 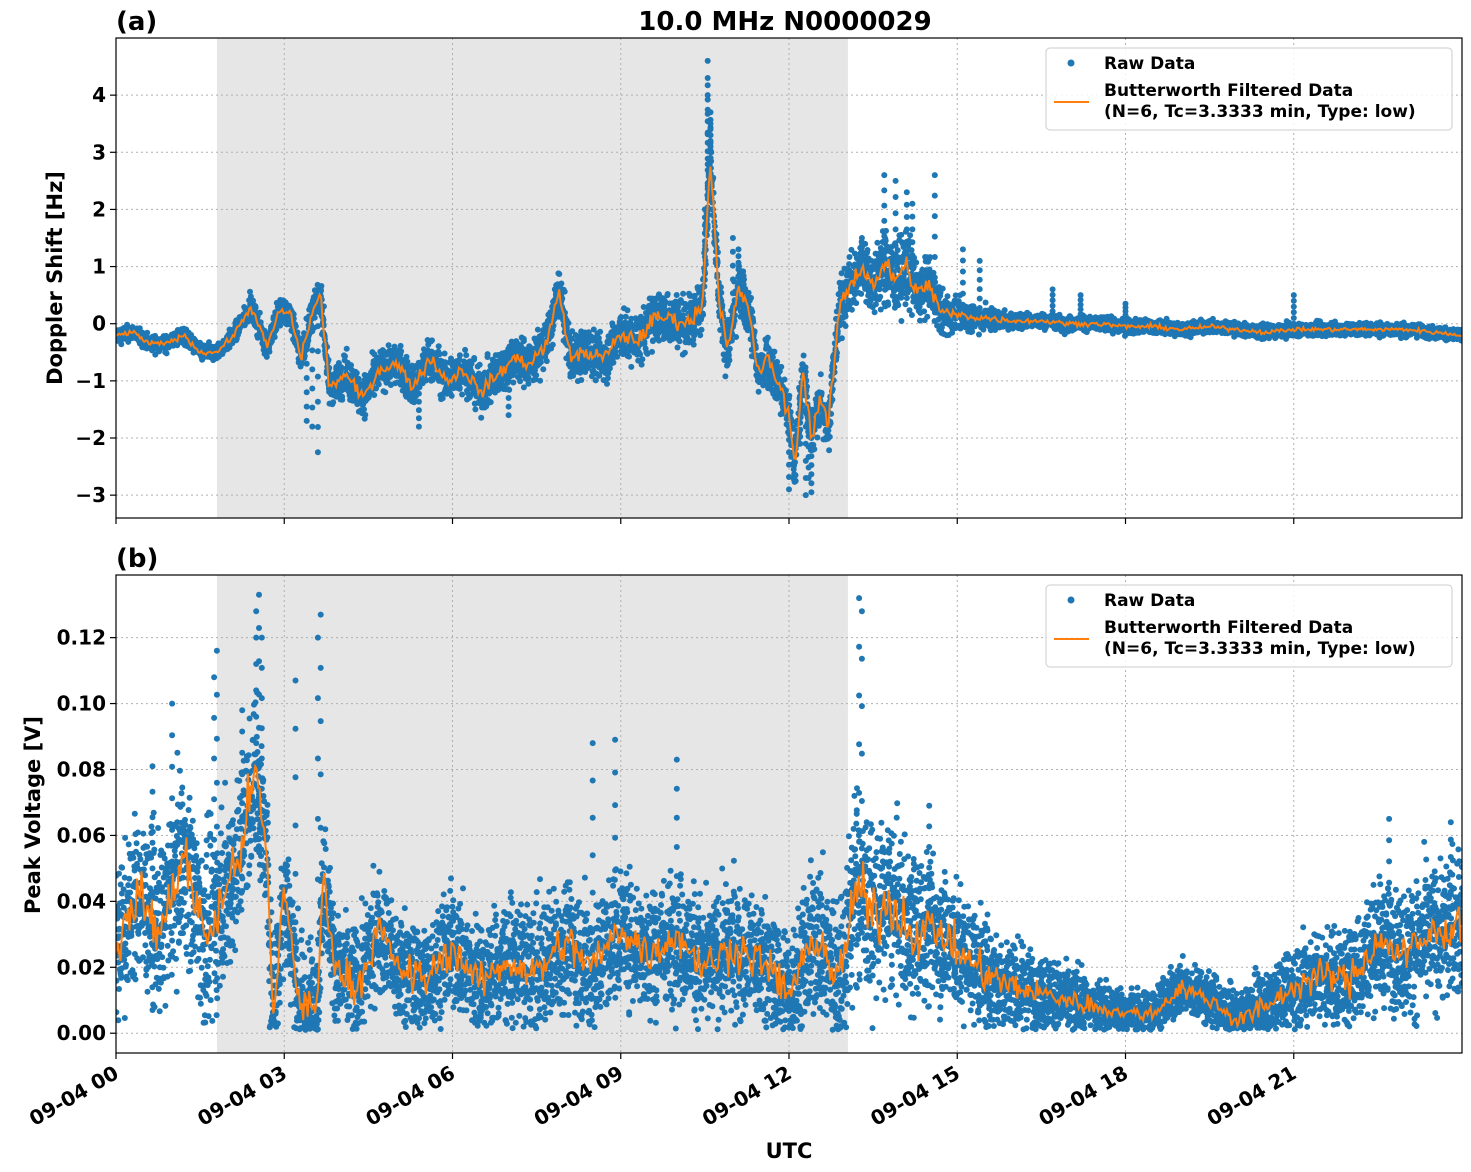 I want to click on panel-a-ylabel: Doppler Shift [Hz], so click(x=55, y=278).